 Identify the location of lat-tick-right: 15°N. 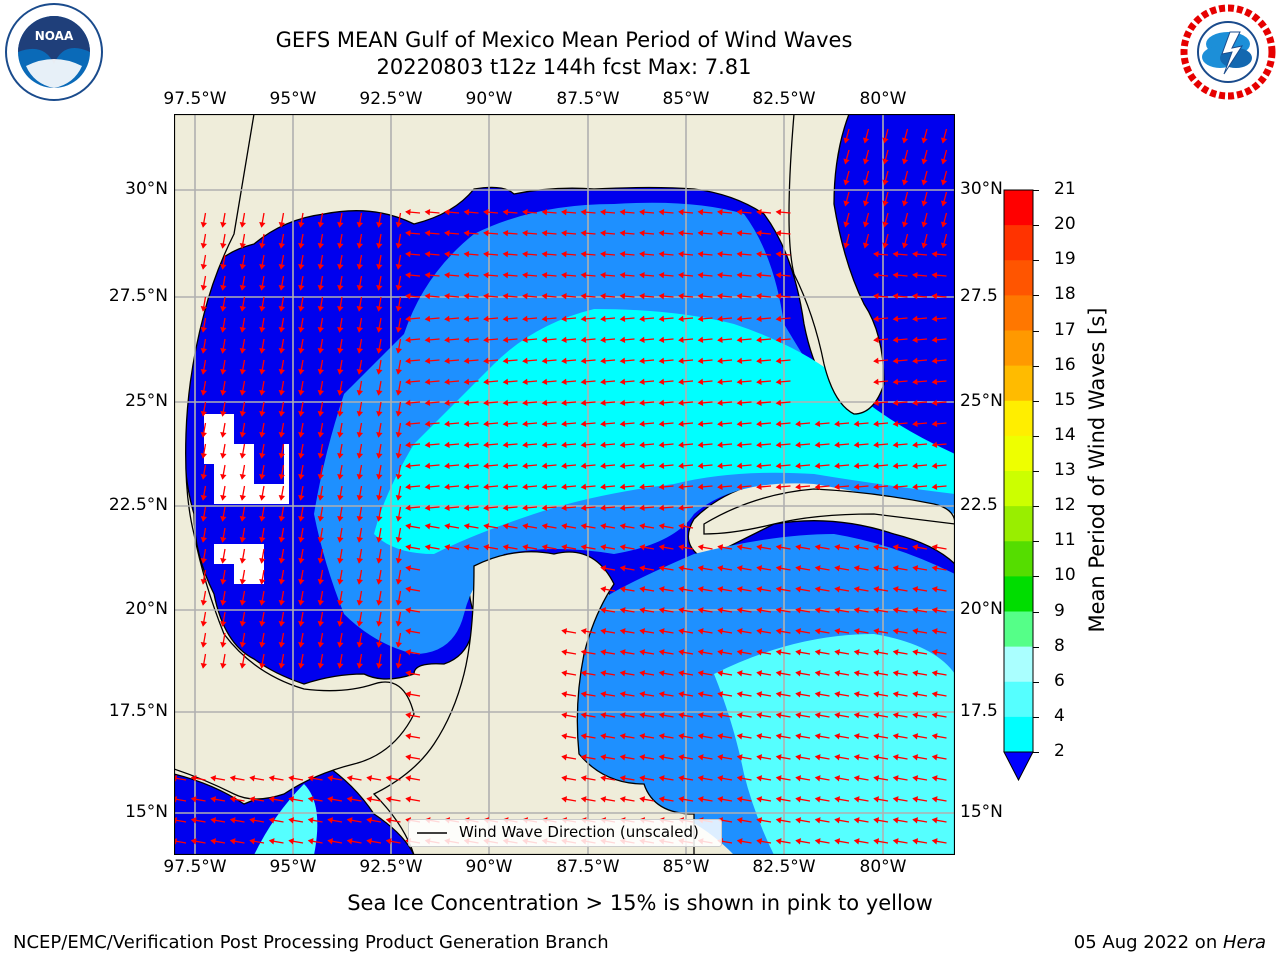
(981, 812).